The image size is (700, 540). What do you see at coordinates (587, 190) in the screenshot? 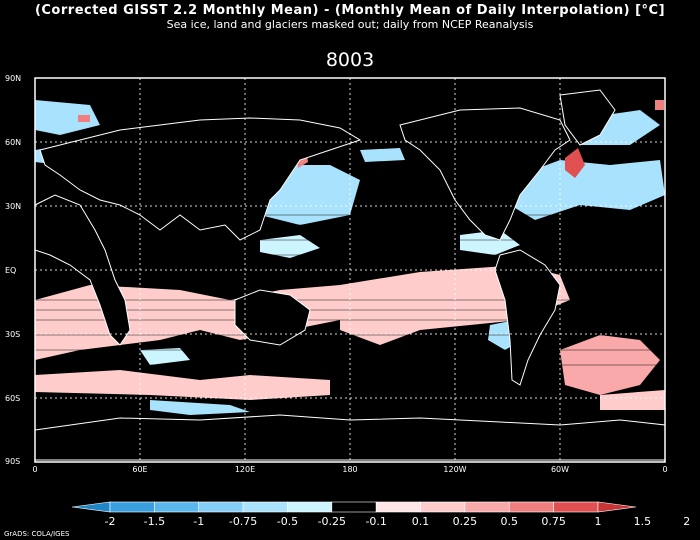
I see `cold-anomaly-north-atlantic` at bounding box center [587, 190].